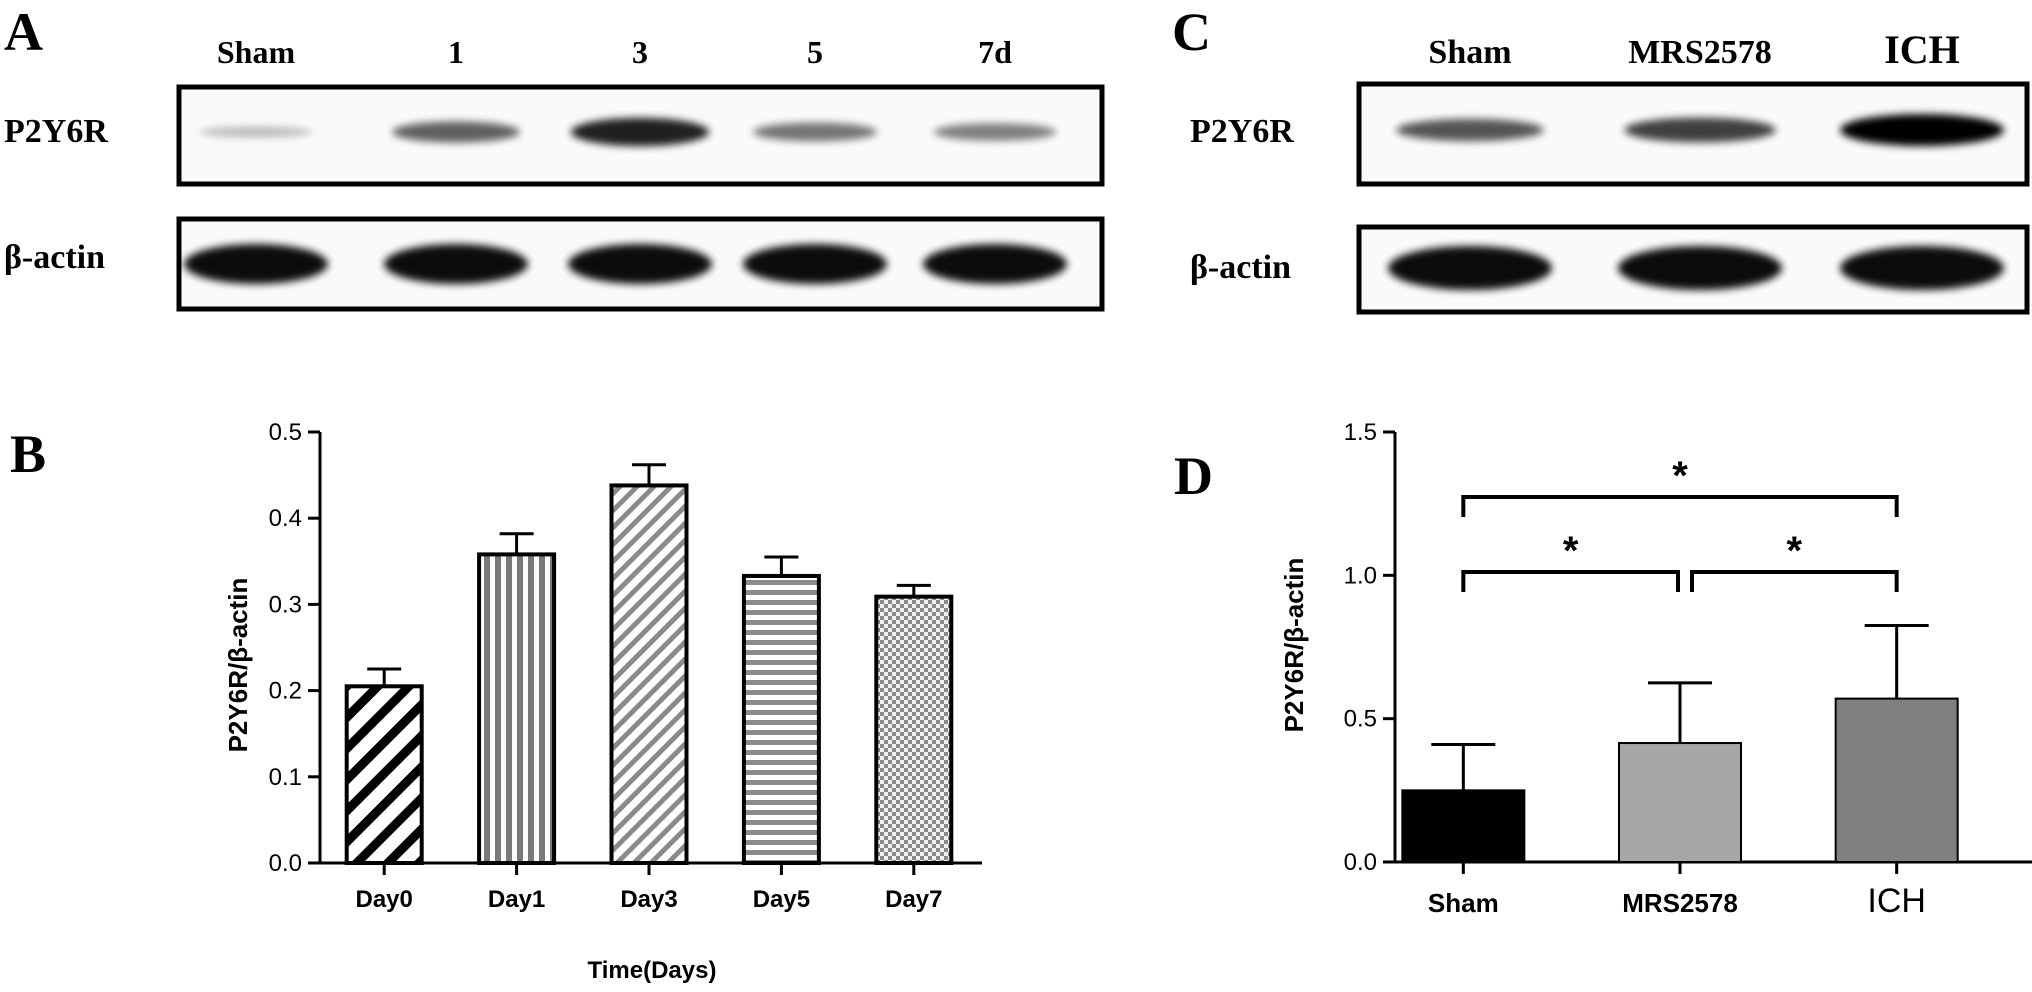  Describe the element at coordinates (995, 52) in the screenshot. I see `blot-a-lane-label: 7d` at that location.